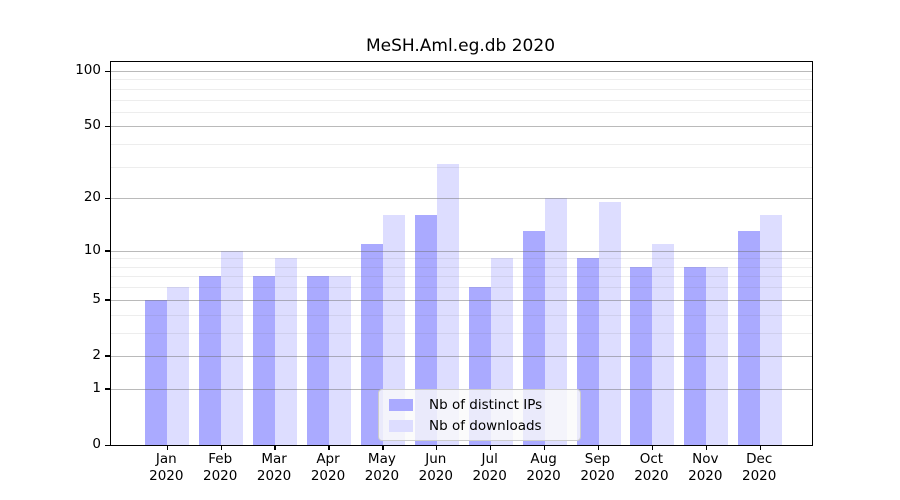 The height and width of the screenshot is (500, 900). What do you see at coordinates (286, 351) in the screenshot?
I see `bar-downloads-mar-2020` at bounding box center [286, 351].